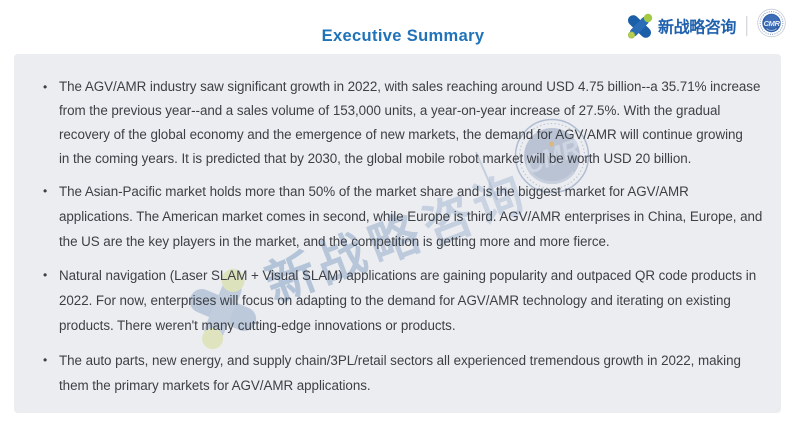 The height and width of the screenshot is (430, 800). I want to click on svg-text: CMR, so click(771, 23).